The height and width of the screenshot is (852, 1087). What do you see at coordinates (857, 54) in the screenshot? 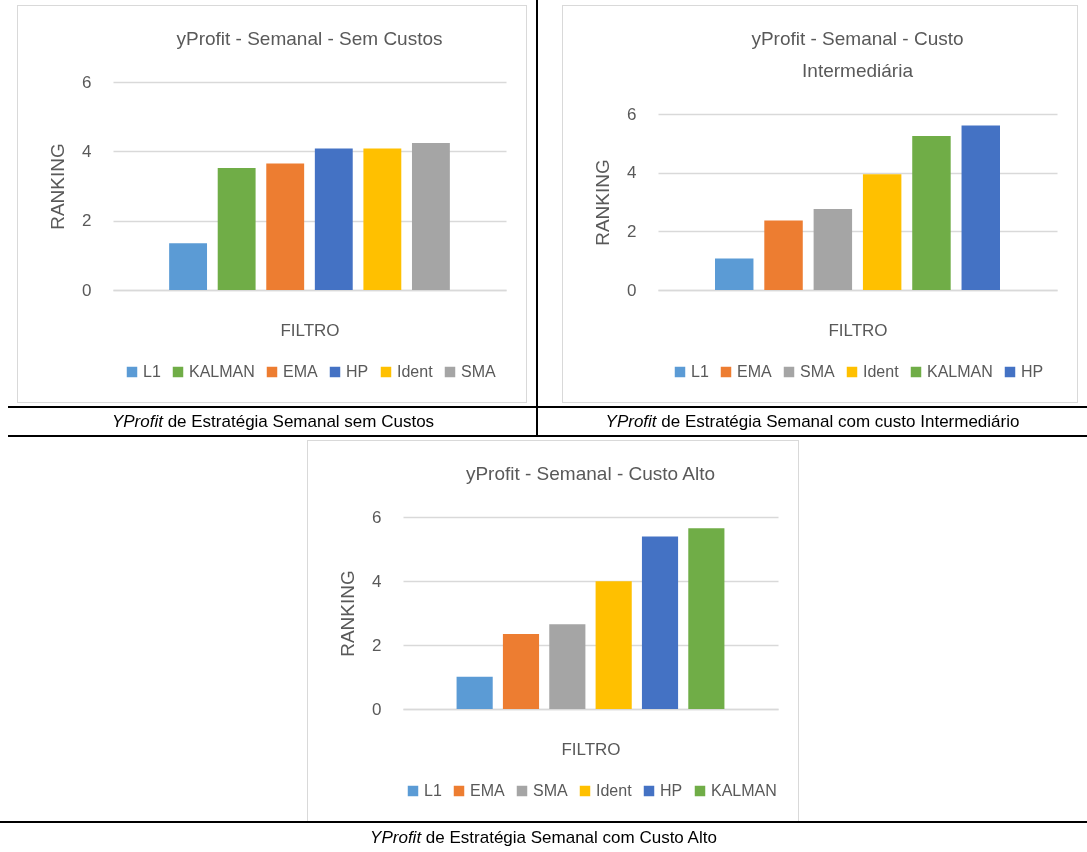
I see `chart-title: yProfit - Semanal - Custo Intermediária` at bounding box center [857, 54].